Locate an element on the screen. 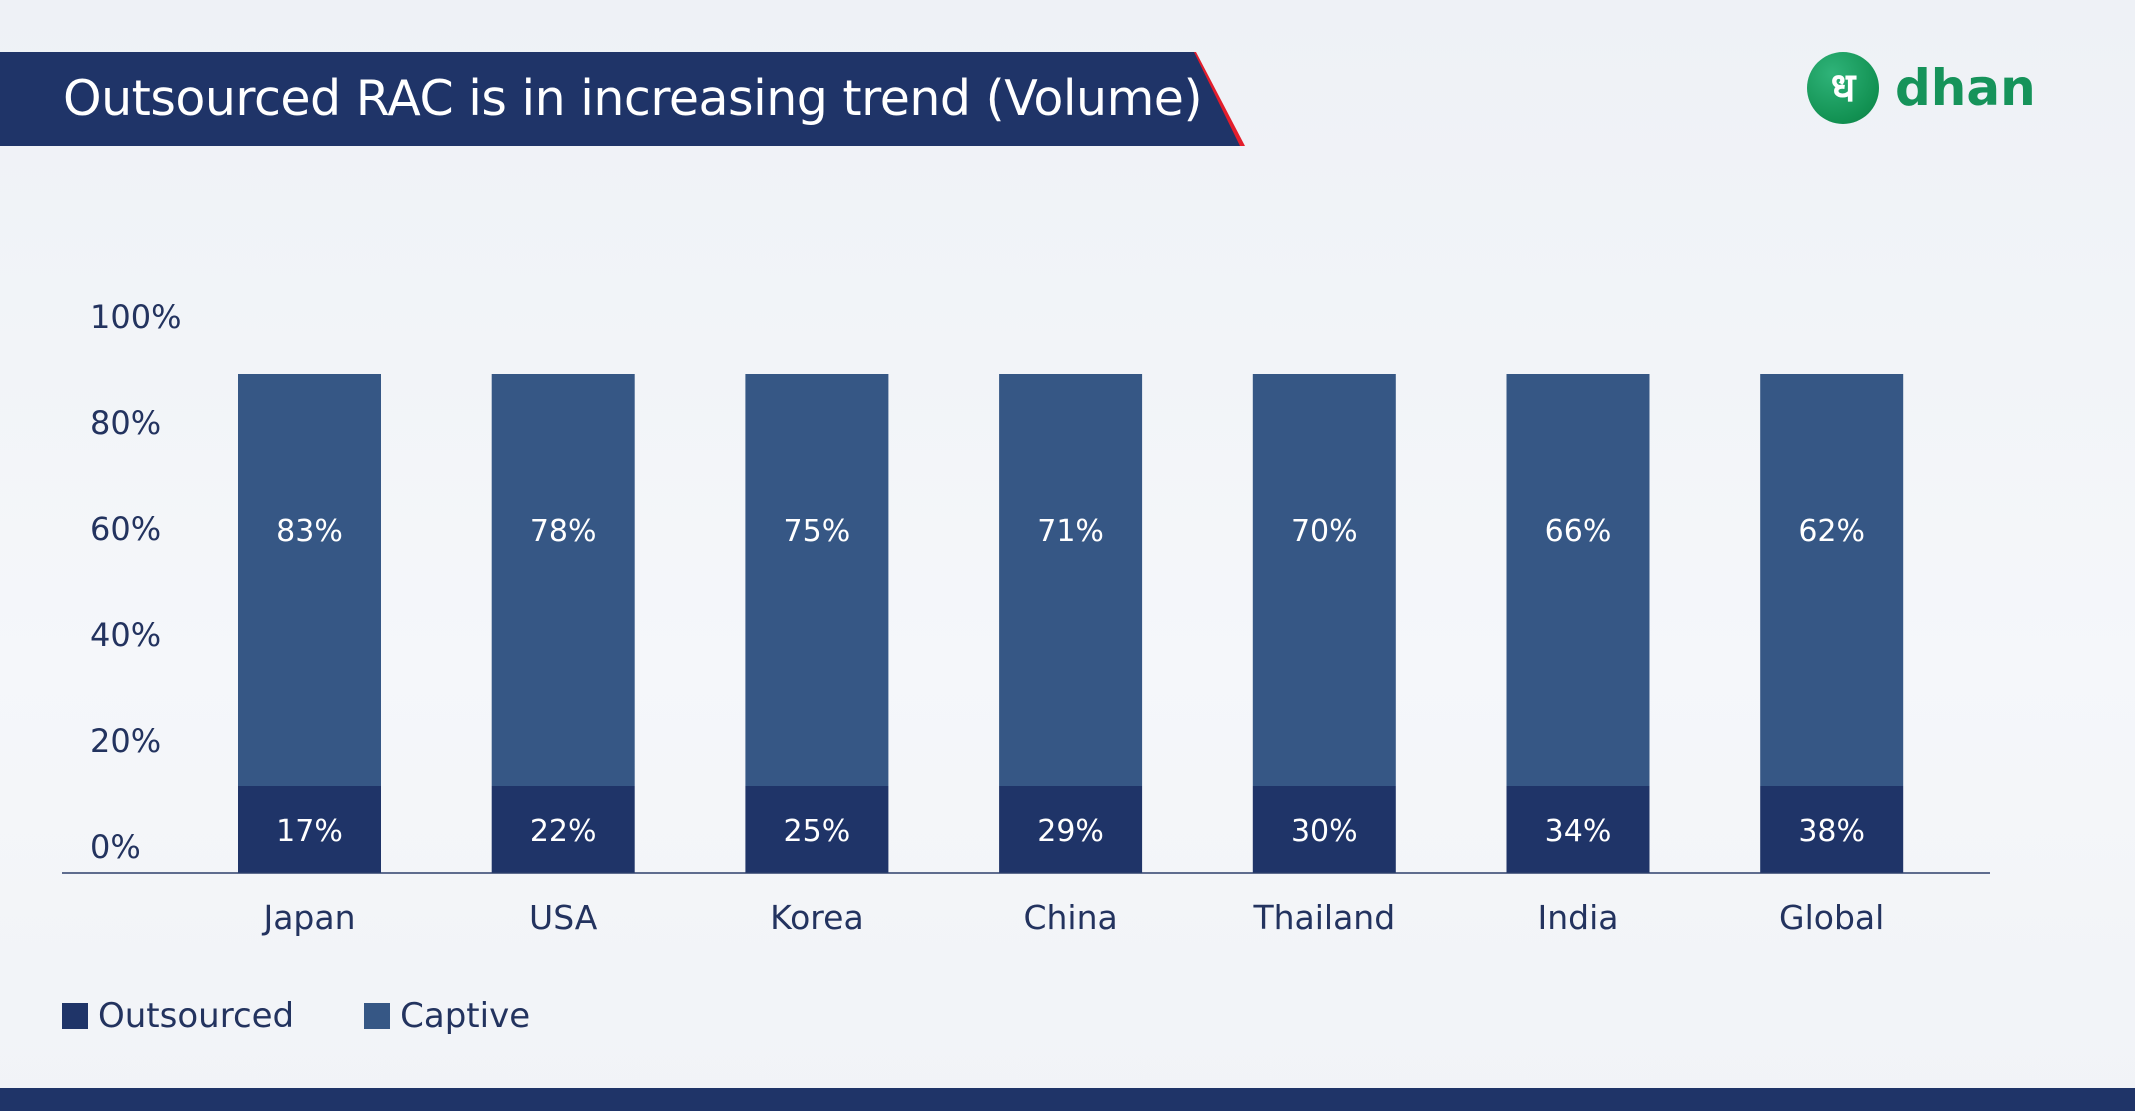  dhan-logo-text: dhan is located at coordinates (1965, 88).